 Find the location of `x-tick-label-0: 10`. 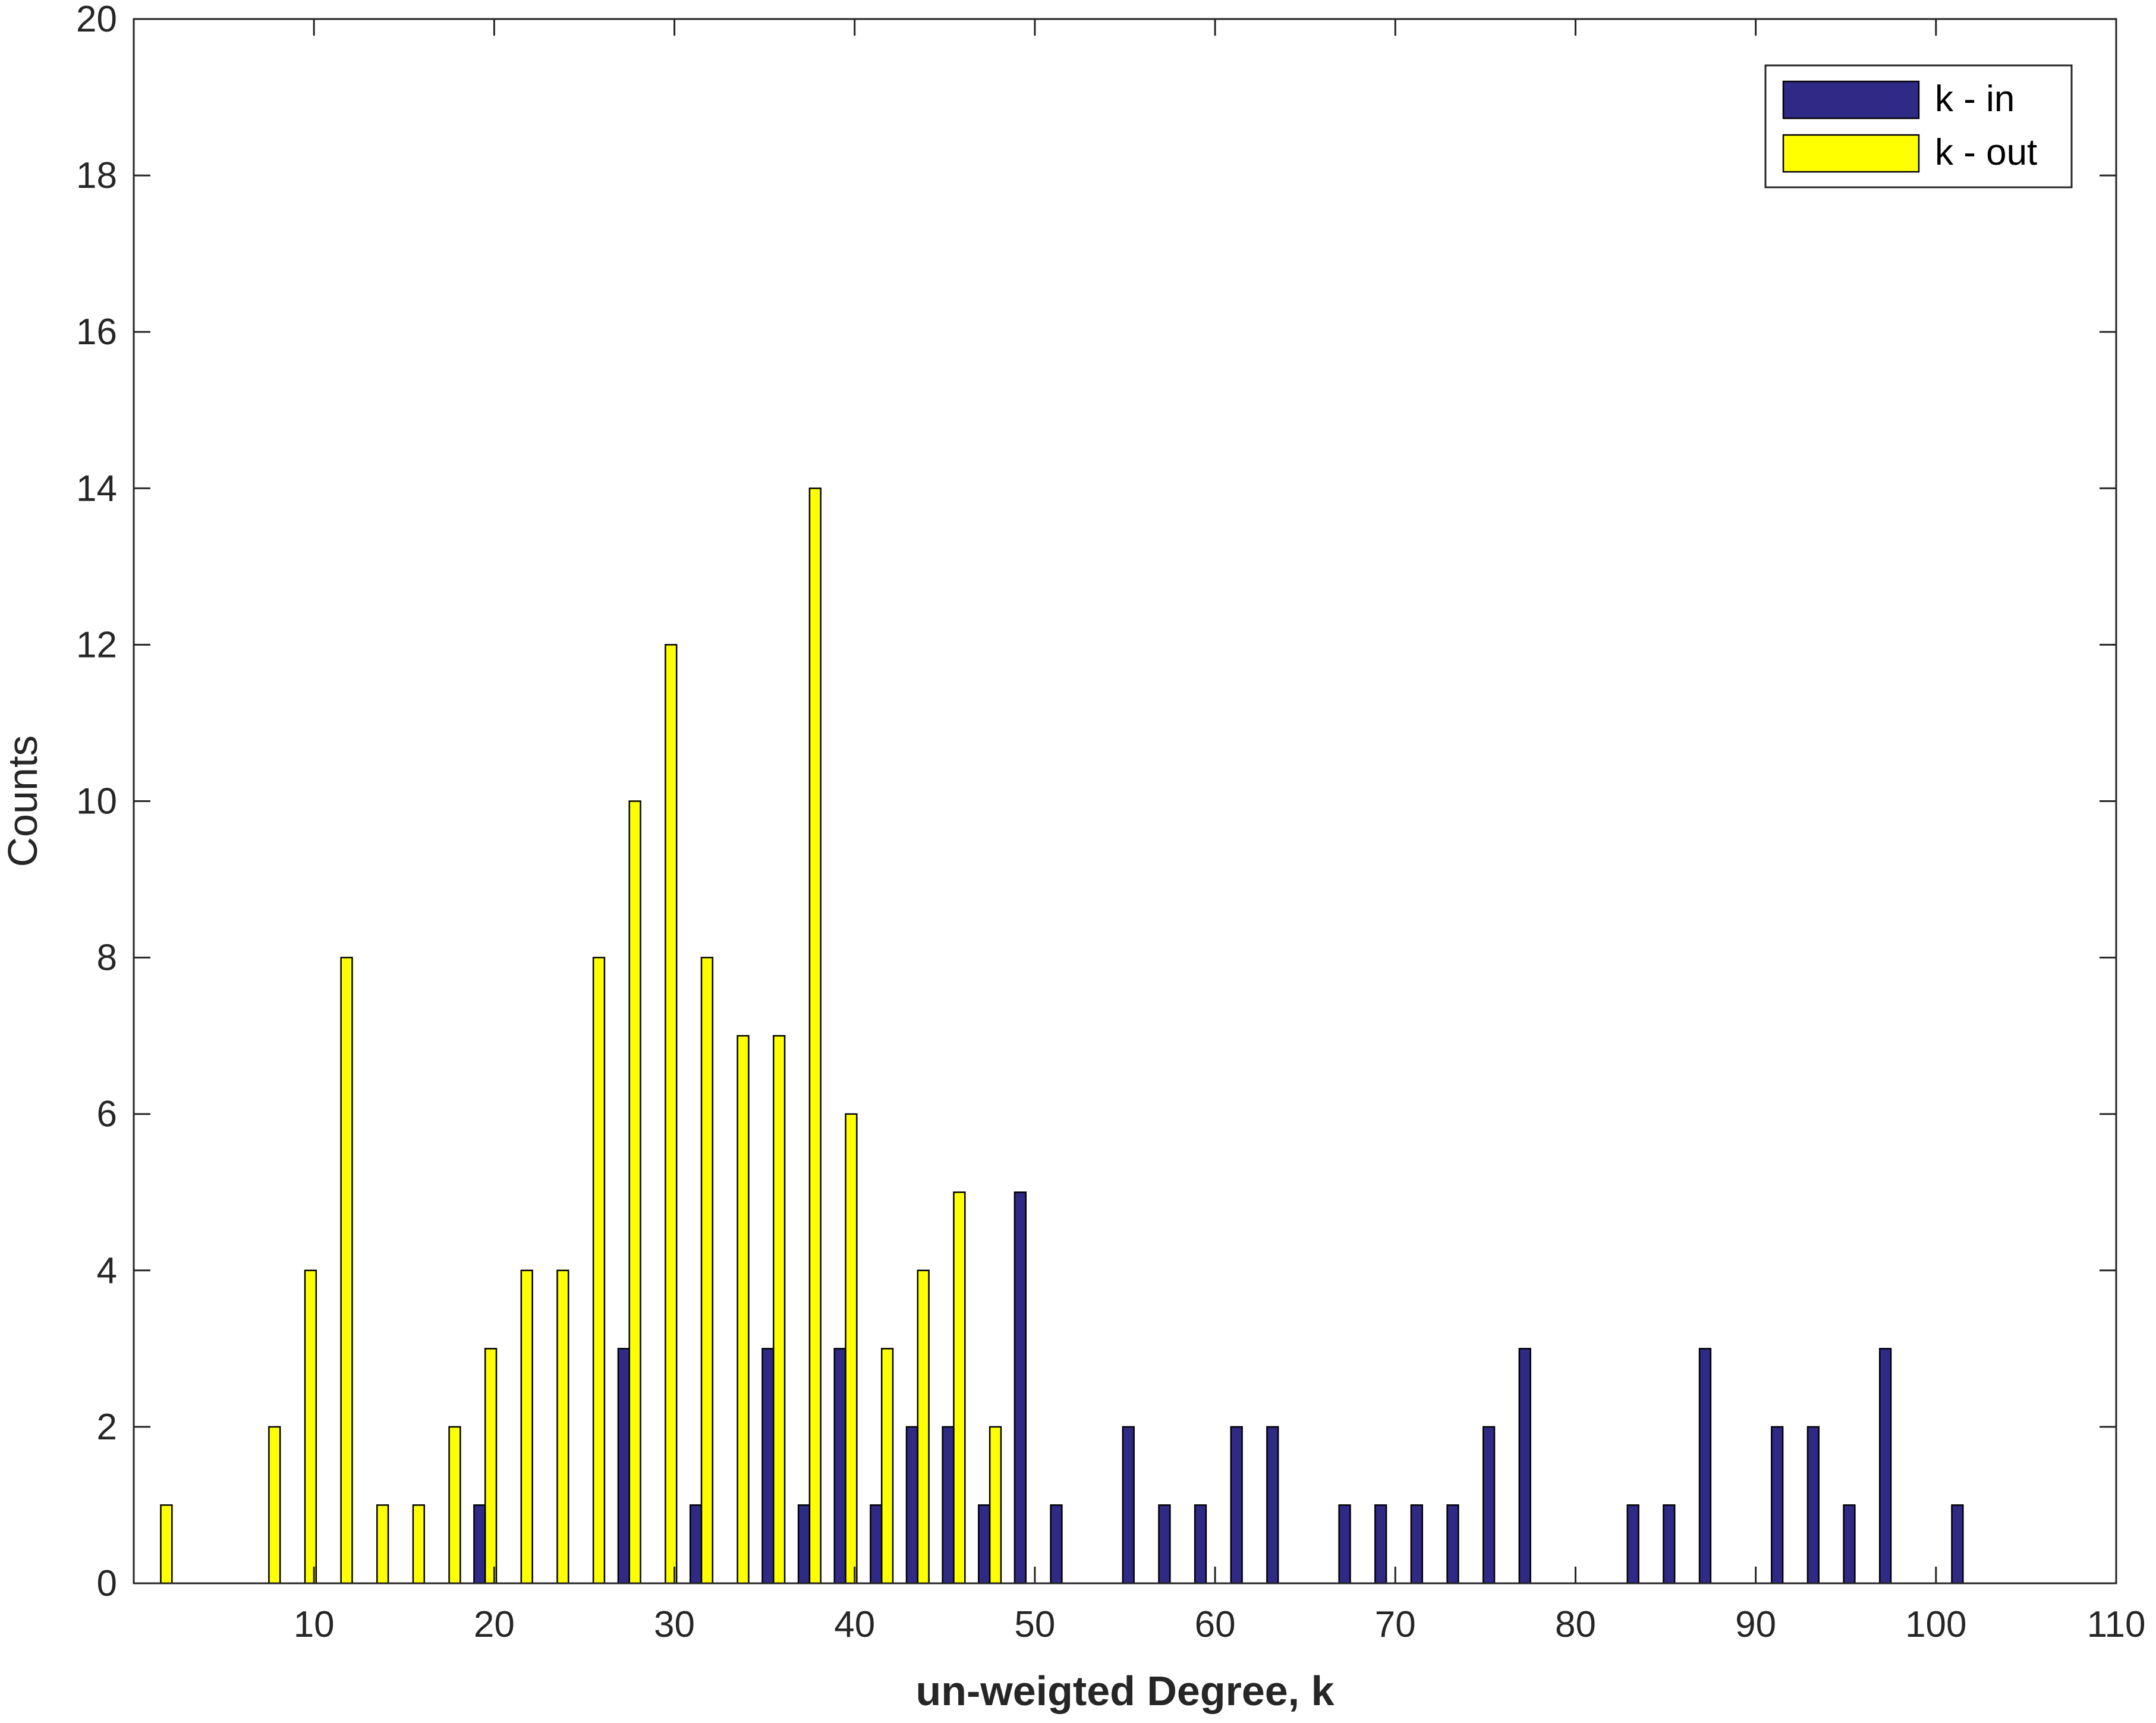

x-tick-label-0: 10 is located at coordinates (314, 1625).